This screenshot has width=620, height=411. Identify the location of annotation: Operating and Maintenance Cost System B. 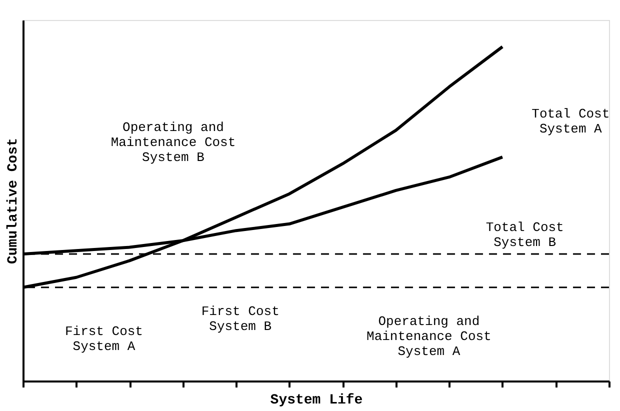
(173, 142).